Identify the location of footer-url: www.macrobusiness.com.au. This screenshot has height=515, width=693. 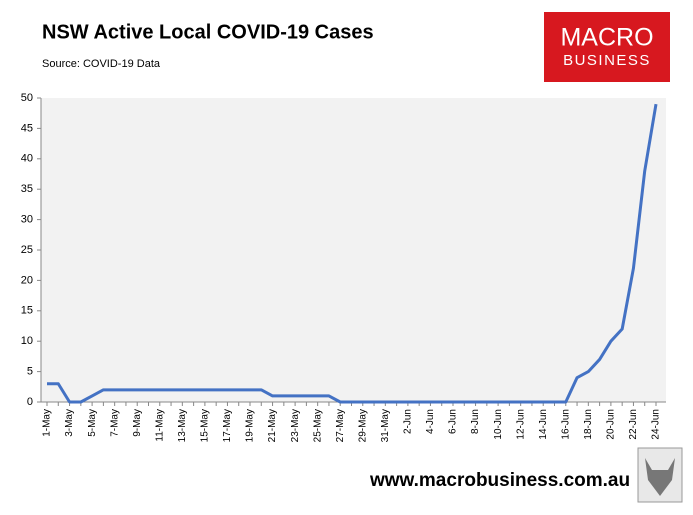
(499, 480).